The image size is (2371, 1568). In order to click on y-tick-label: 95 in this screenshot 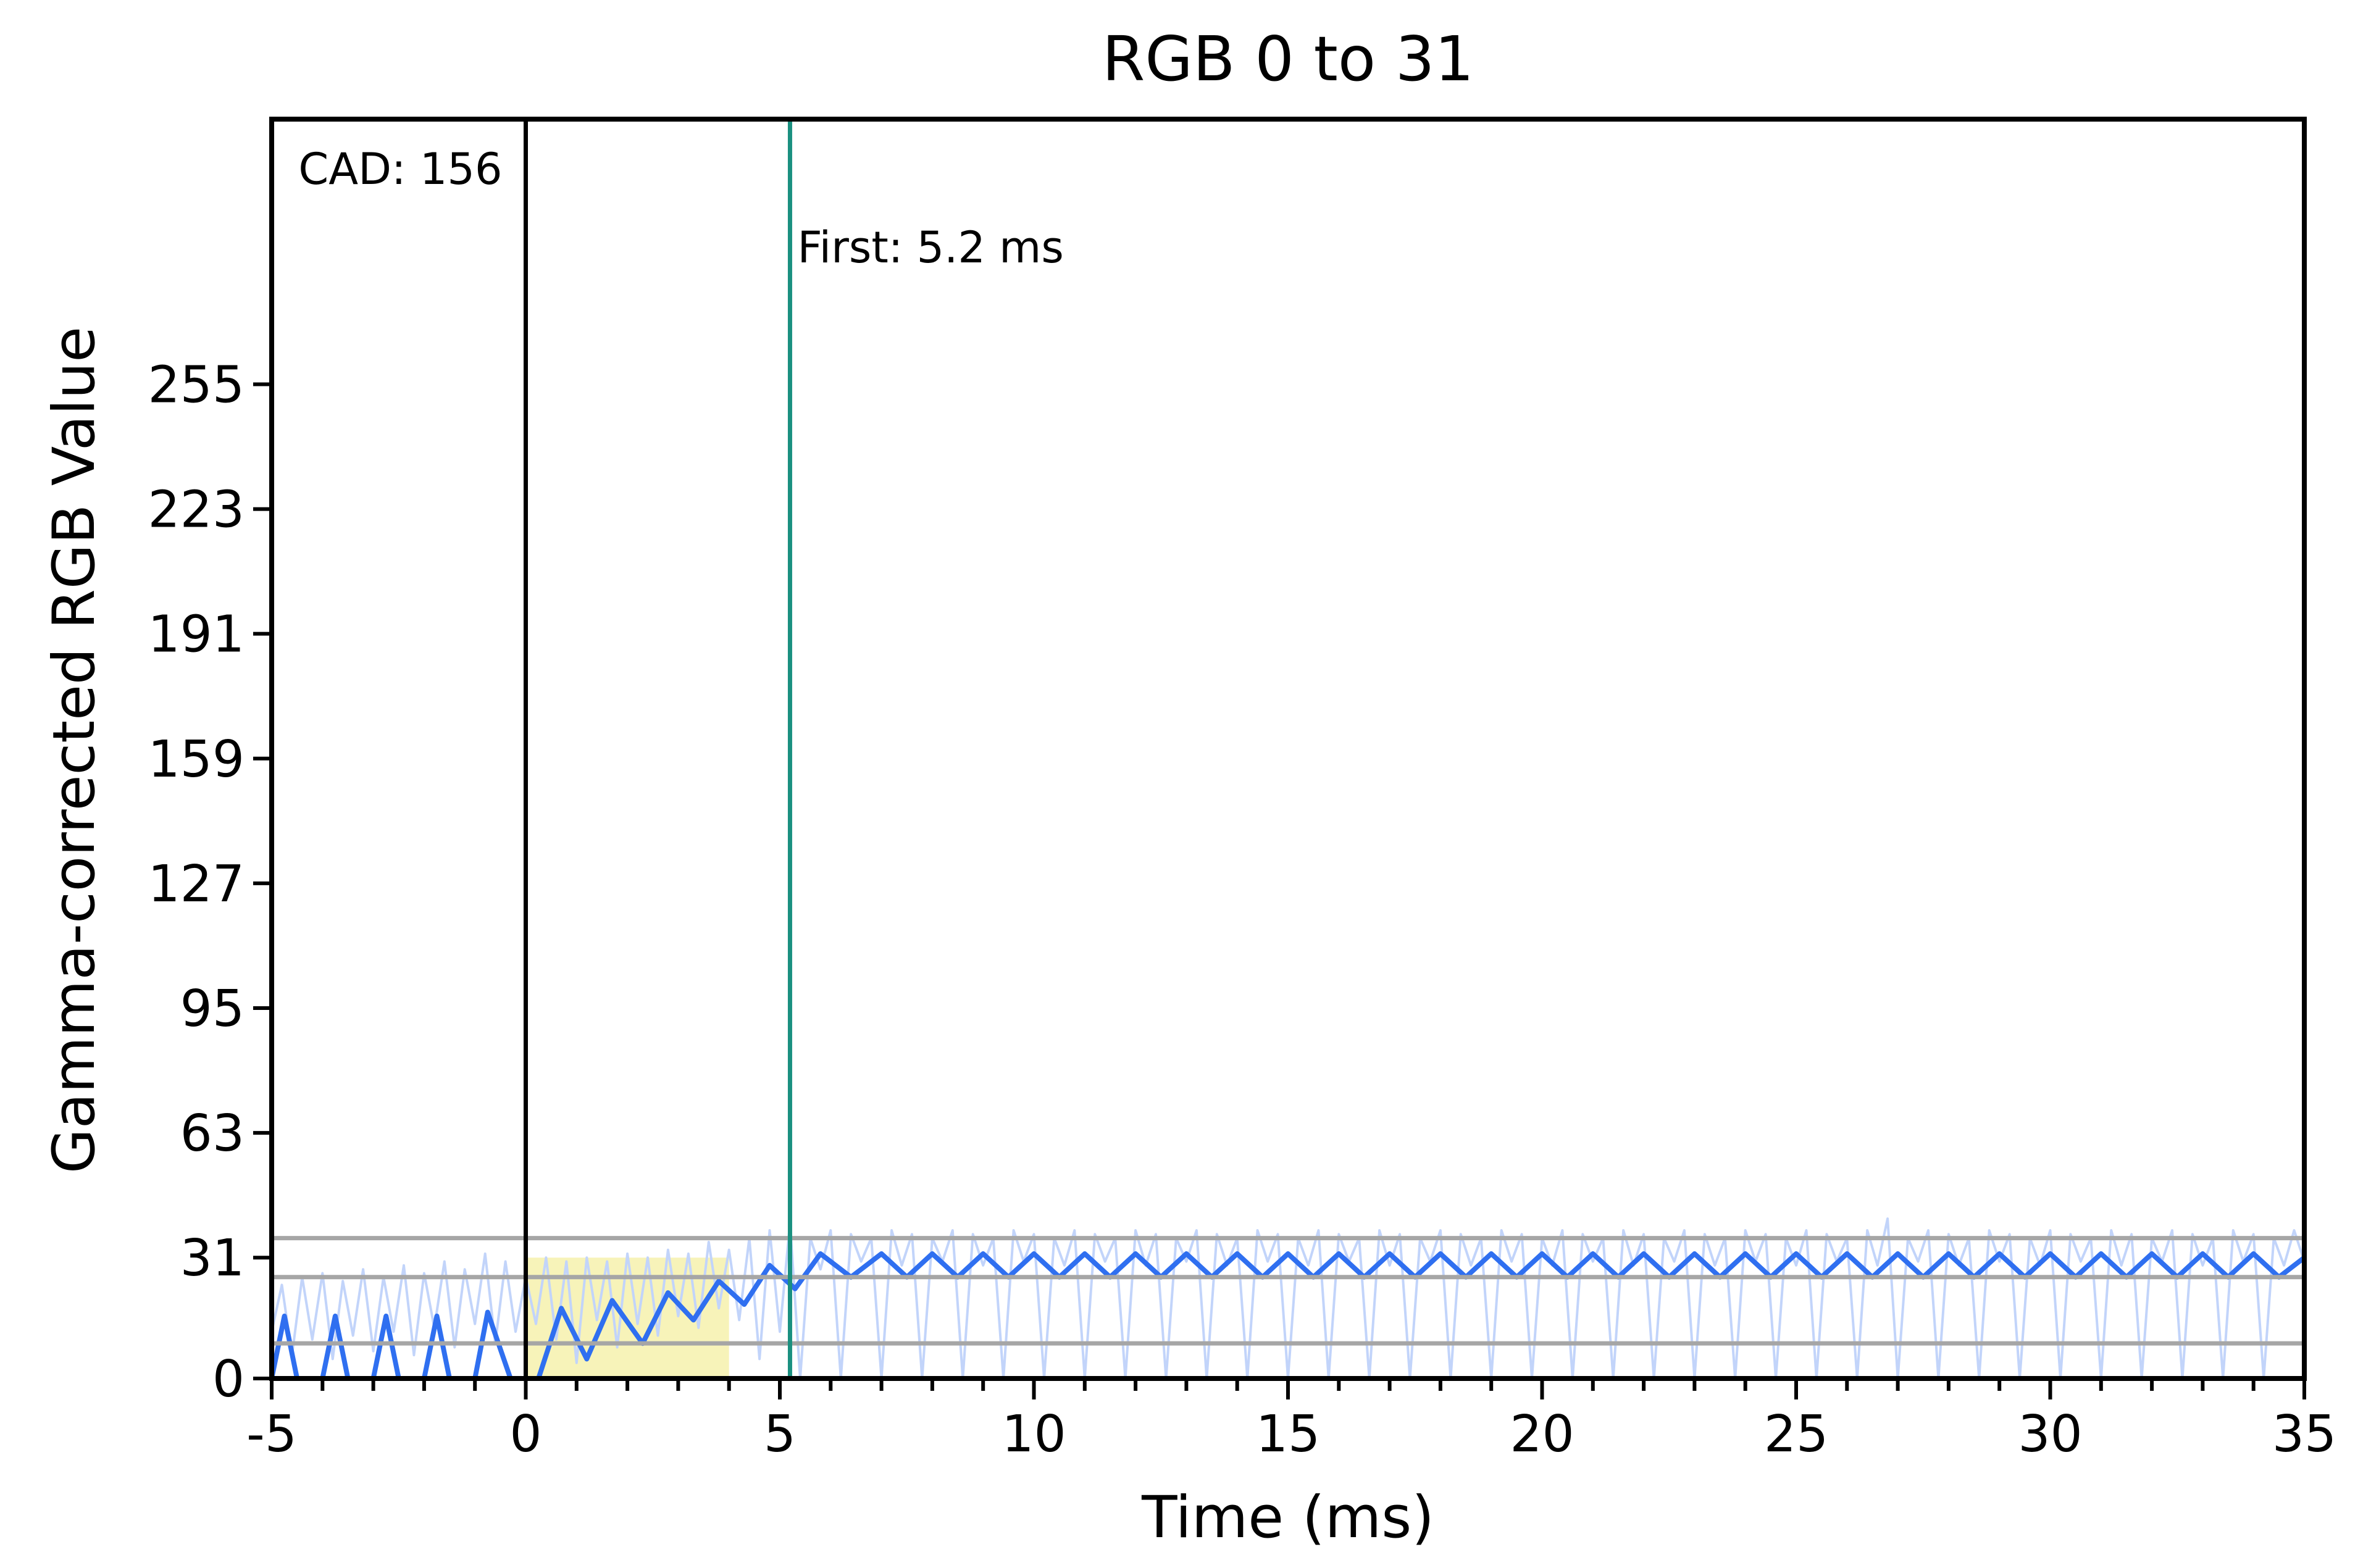, I will do `click(212, 1009)`.